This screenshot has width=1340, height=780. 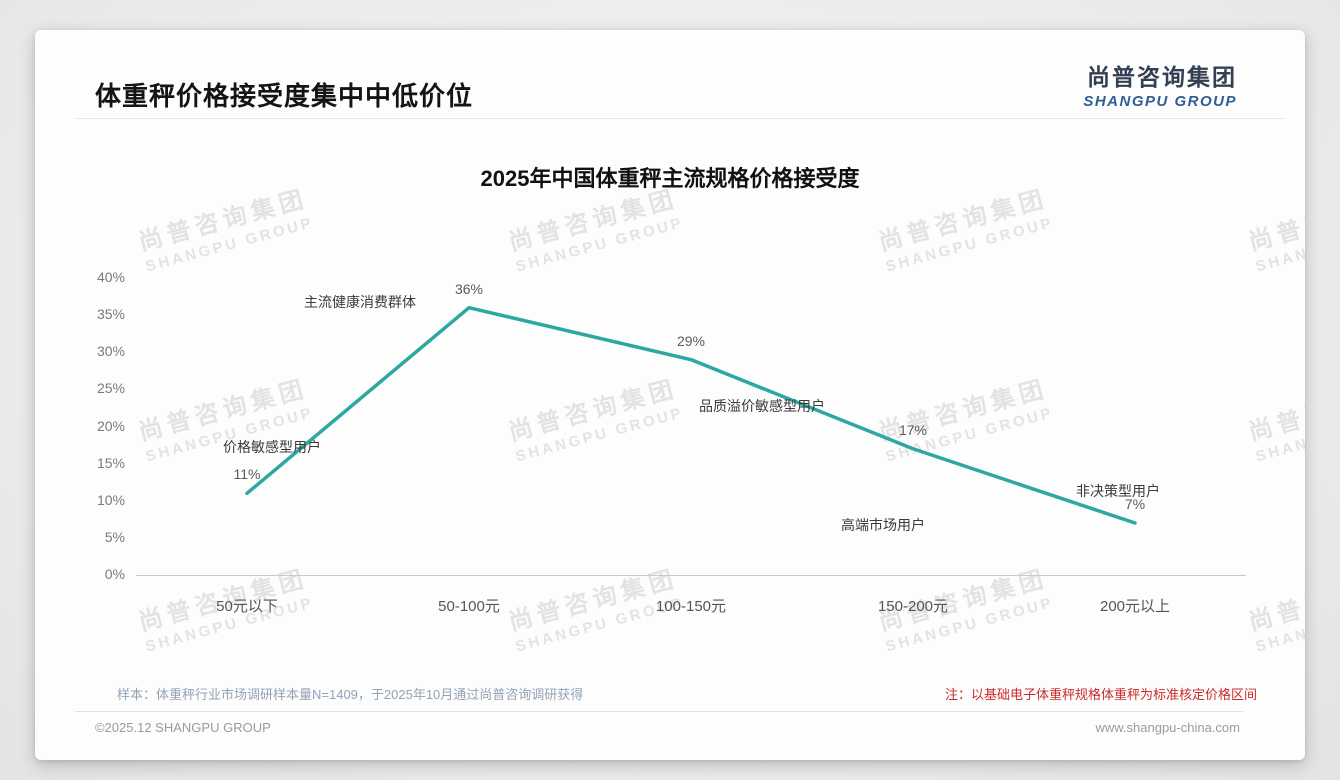 I want to click on y-axis-tick-label: 15%, so click(x=110, y=462).